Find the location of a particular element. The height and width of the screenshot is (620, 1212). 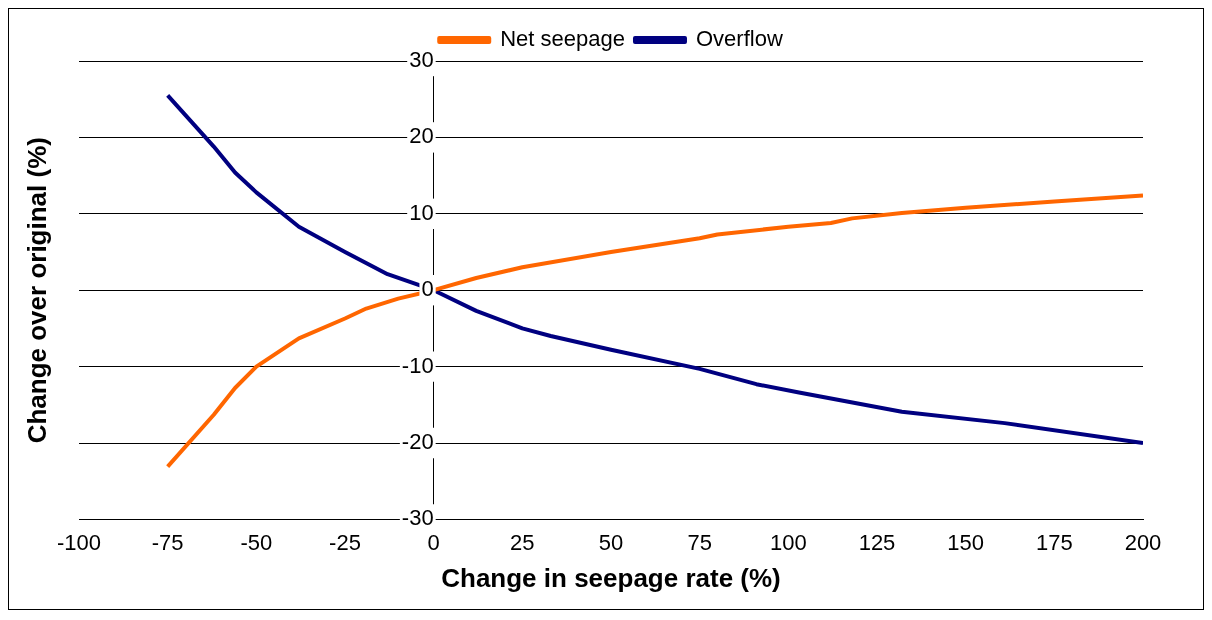

legend-label: Net seepage is located at coordinates (562, 39).